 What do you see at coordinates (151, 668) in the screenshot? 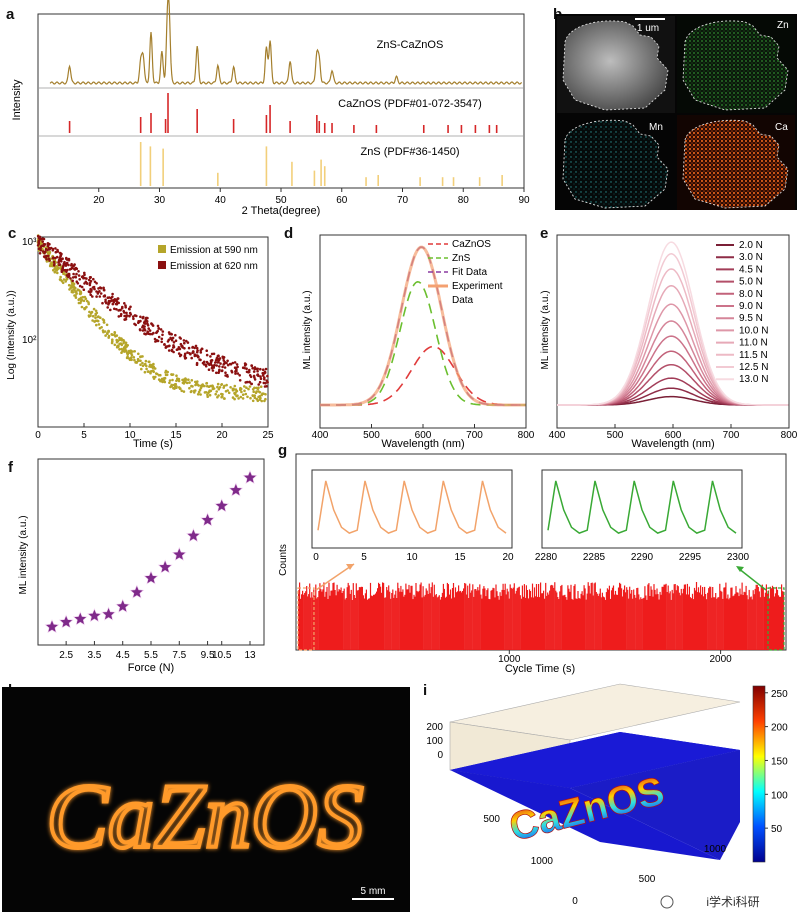
I see `x-axis-label: Force (N)` at bounding box center [151, 668].